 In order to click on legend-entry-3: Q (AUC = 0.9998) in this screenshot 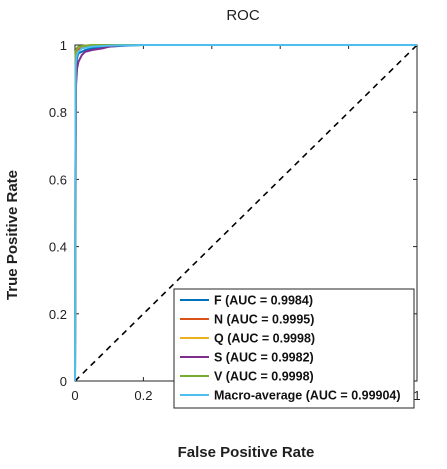, I will do `click(264, 339)`.